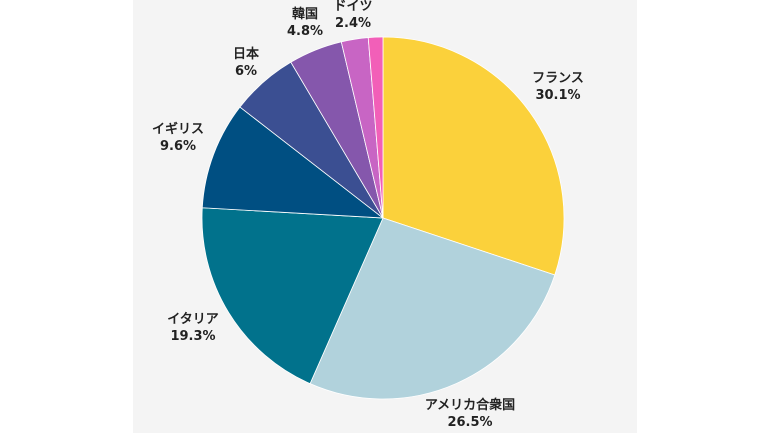 This screenshot has width=770, height=433. Describe the element at coordinates (178, 129) in the screenshot. I see `slice-name-label: イギリス` at that location.